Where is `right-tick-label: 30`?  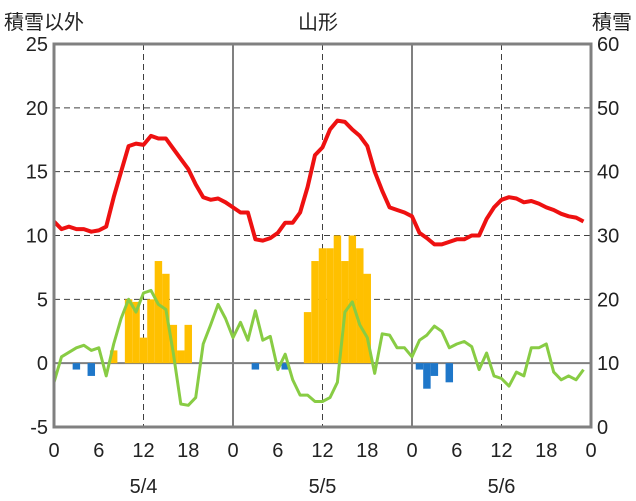
right-tick-label: 30 is located at coordinates (608, 237).